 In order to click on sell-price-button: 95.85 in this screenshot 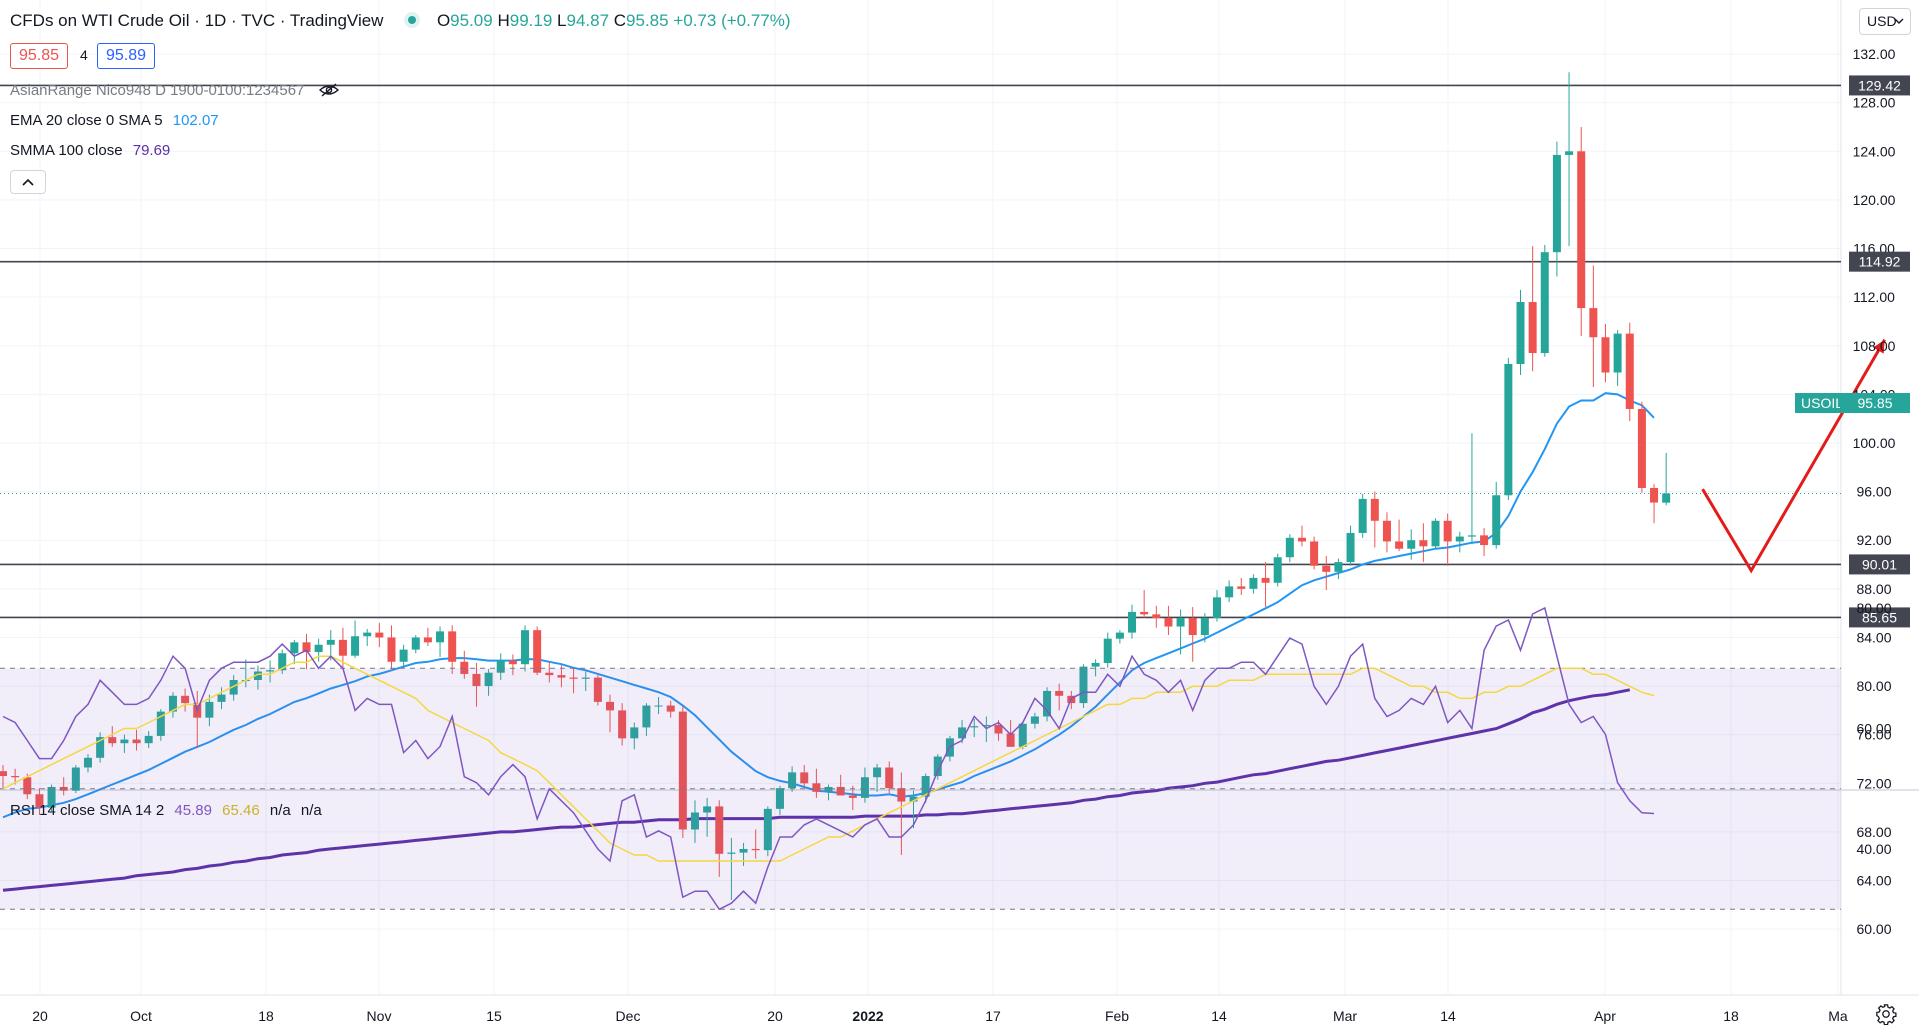, I will do `click(39, 56)`.